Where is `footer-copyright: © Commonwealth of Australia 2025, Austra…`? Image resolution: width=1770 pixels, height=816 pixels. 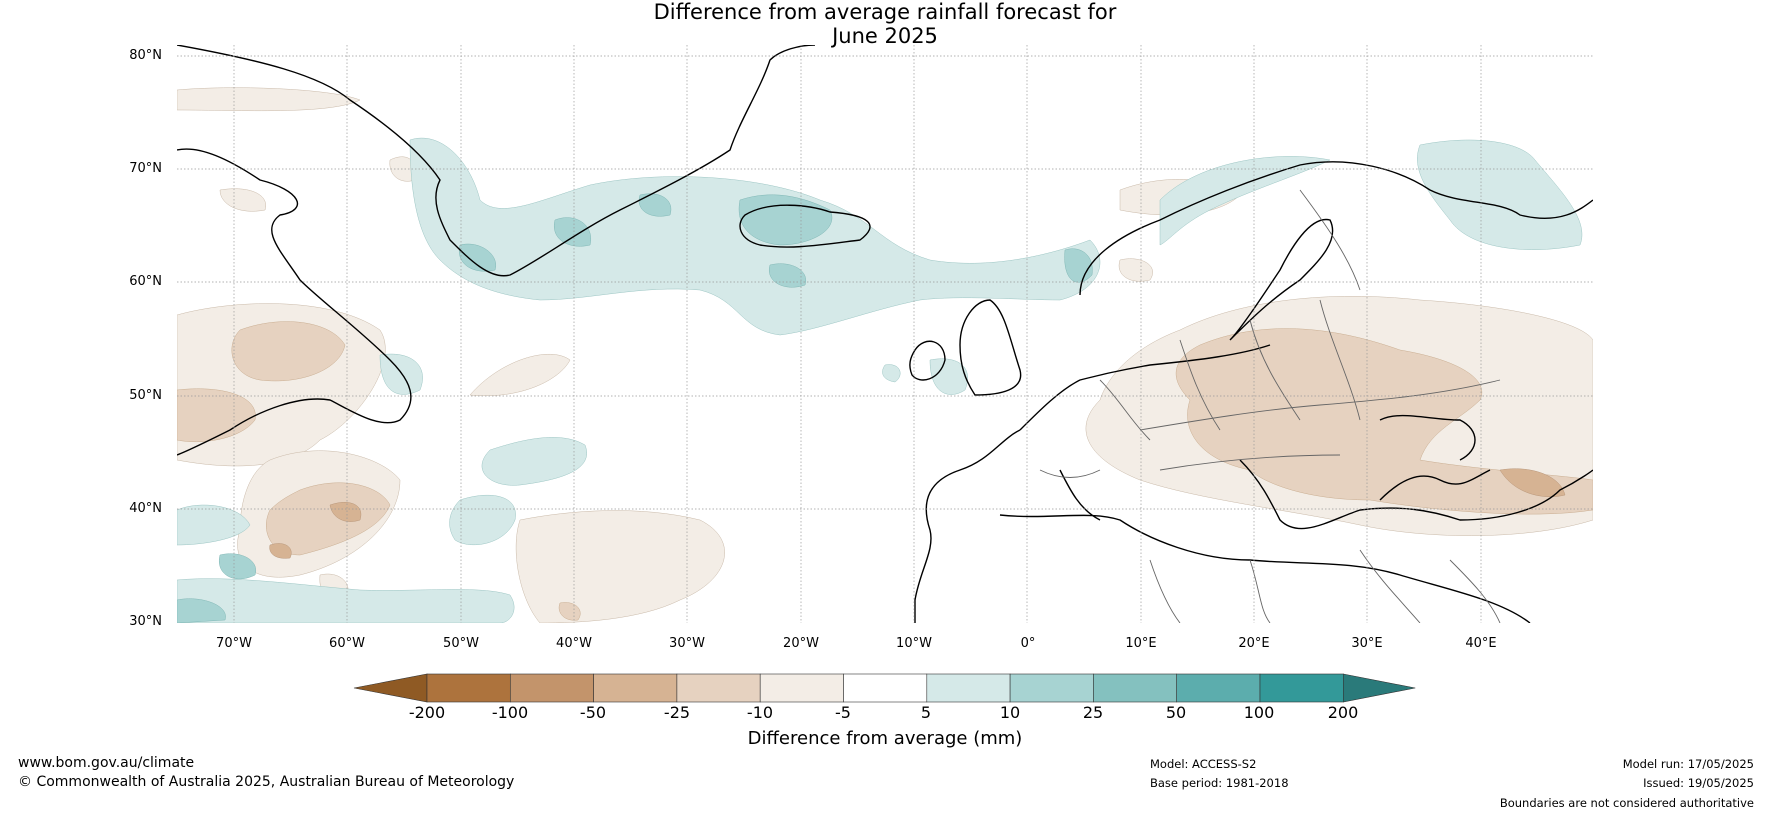
footer-copyright: © Commonwealth of Australia 2025, Austra… is located at coordinates (266, 782).